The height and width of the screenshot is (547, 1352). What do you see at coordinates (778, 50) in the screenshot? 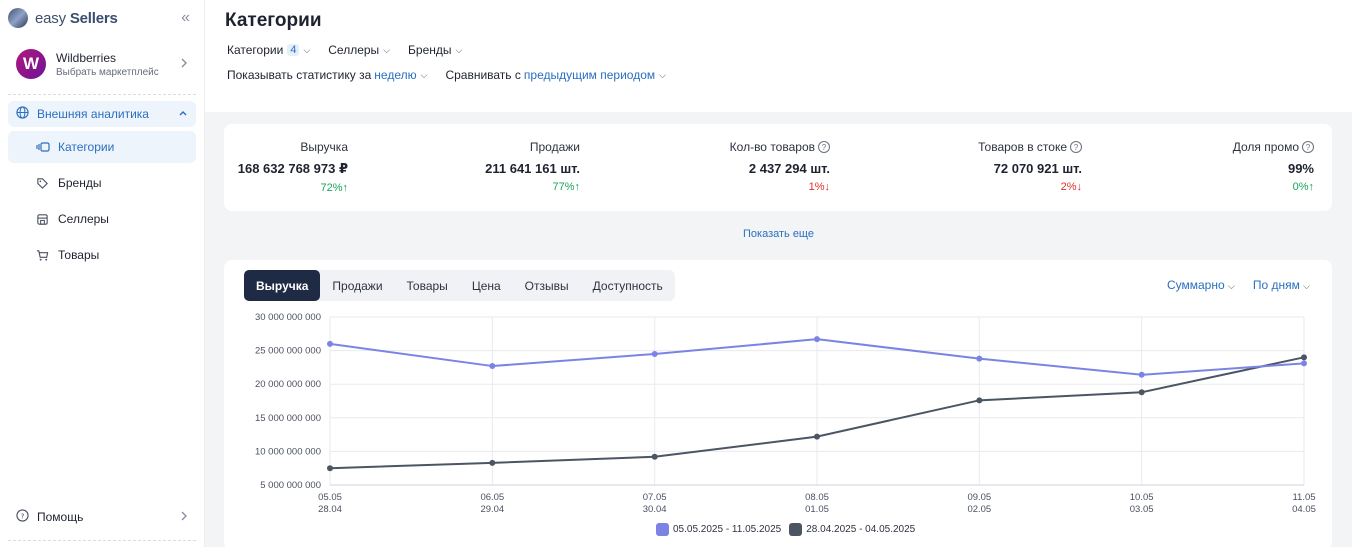
I see `filter-row: Категории 4 ⌵ Селлеры ⌵ Бренды ⌵` at bounding box center [778, 50].